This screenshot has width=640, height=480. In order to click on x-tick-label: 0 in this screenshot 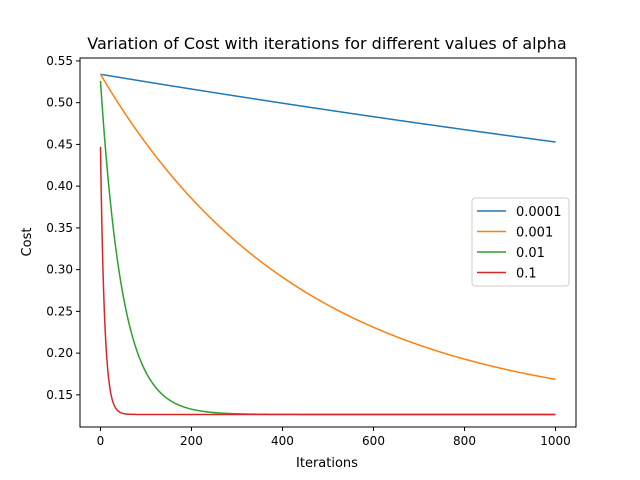, I will do `click(101, 441)`.